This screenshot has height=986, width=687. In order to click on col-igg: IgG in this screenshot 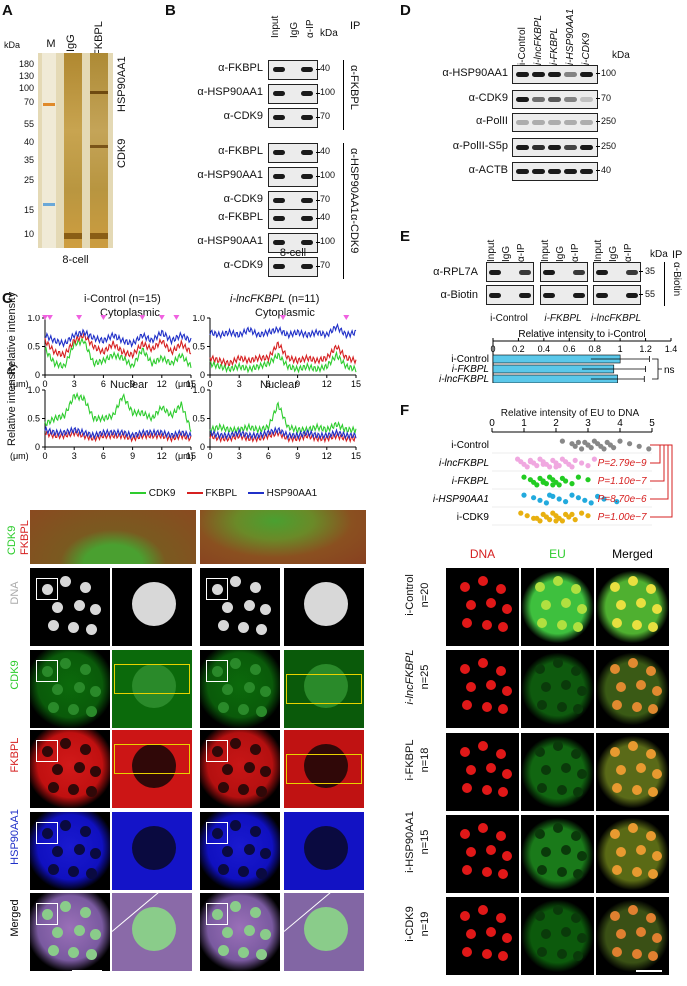, I will do `click(294, 29)`.